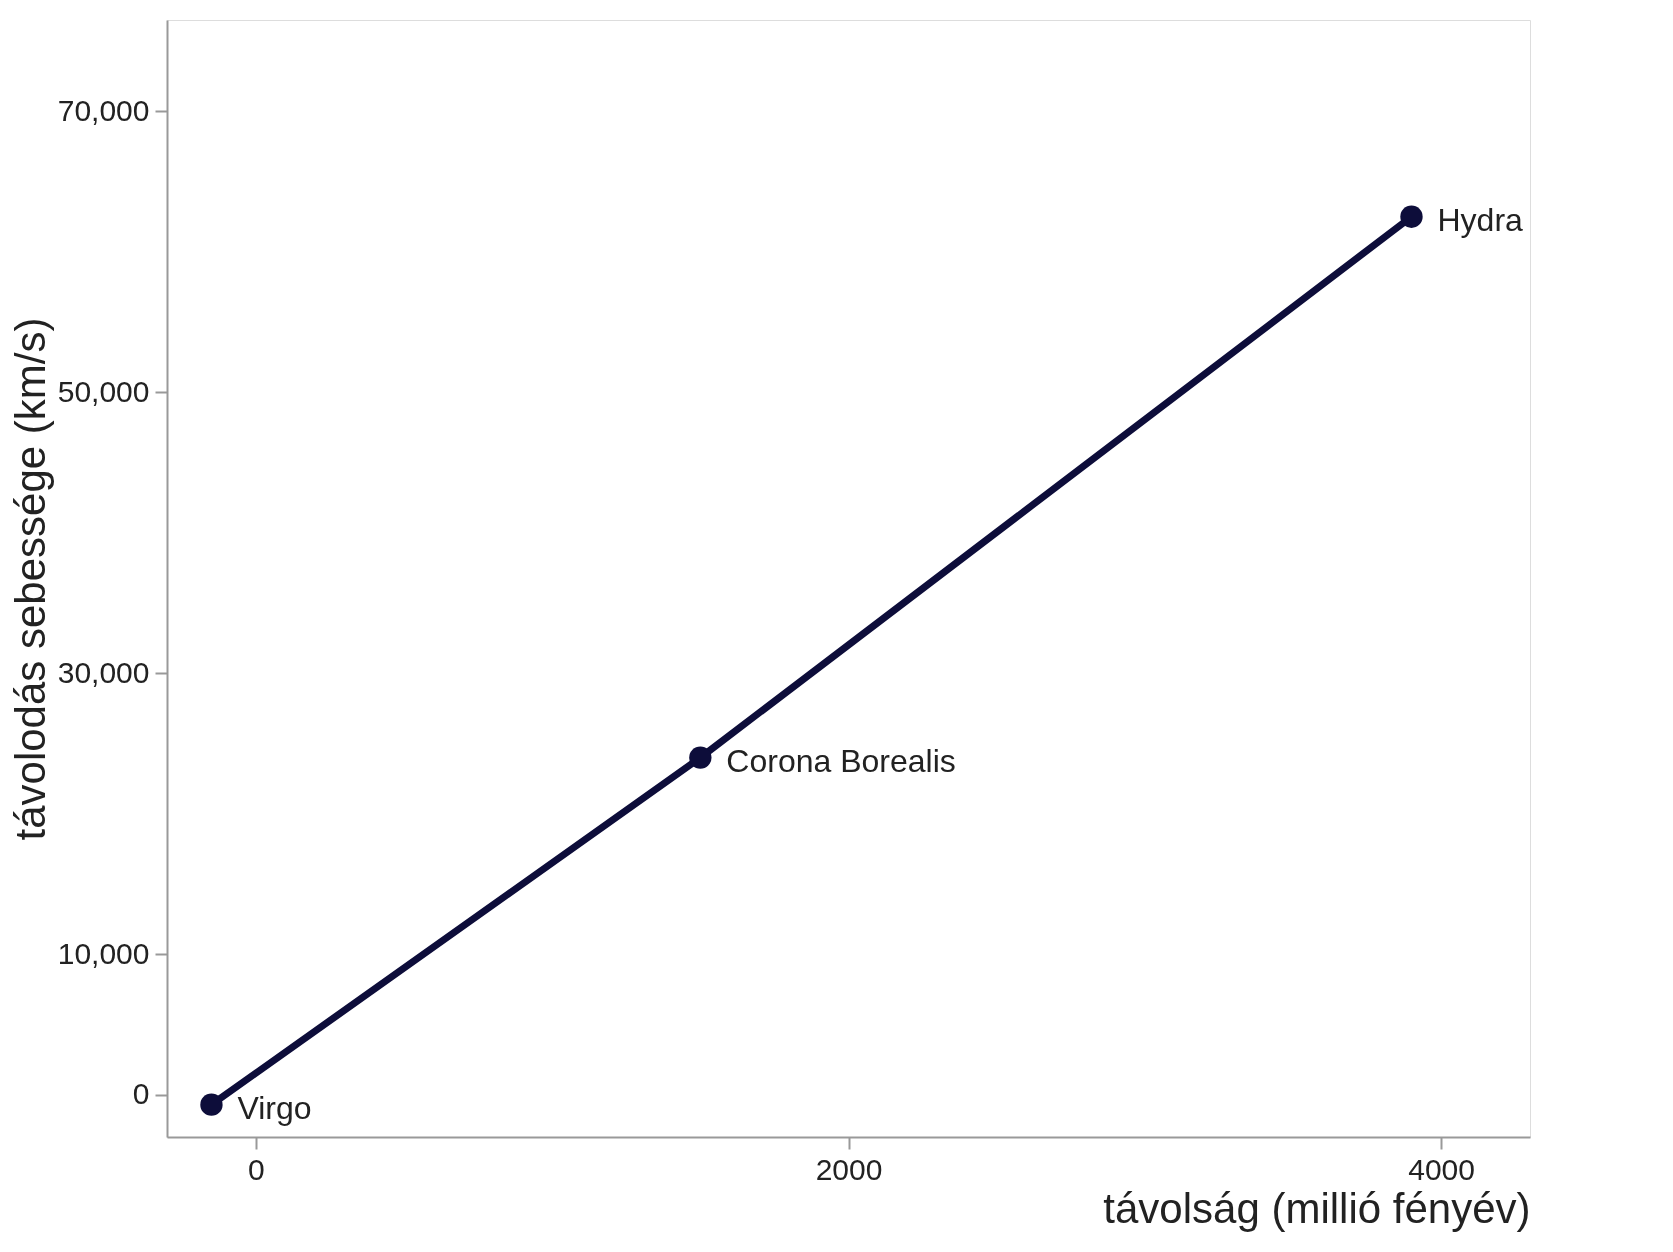 The height and width of the screenshot is (1252, 1673). What do you see at coordinates (103, 391) in the screenshot?
I see `y-tick-label: 50,000` at bounding box center [103, 391].